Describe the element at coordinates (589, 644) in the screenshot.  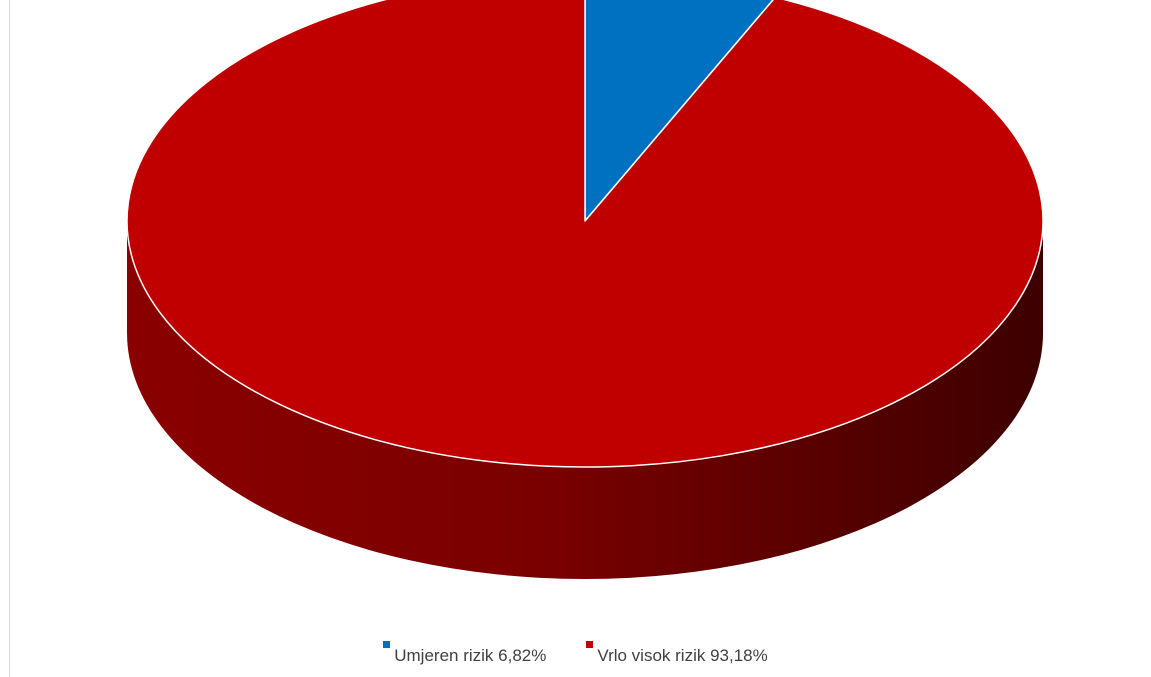
I see `legend-swatch-vrlo-visok` at that location.